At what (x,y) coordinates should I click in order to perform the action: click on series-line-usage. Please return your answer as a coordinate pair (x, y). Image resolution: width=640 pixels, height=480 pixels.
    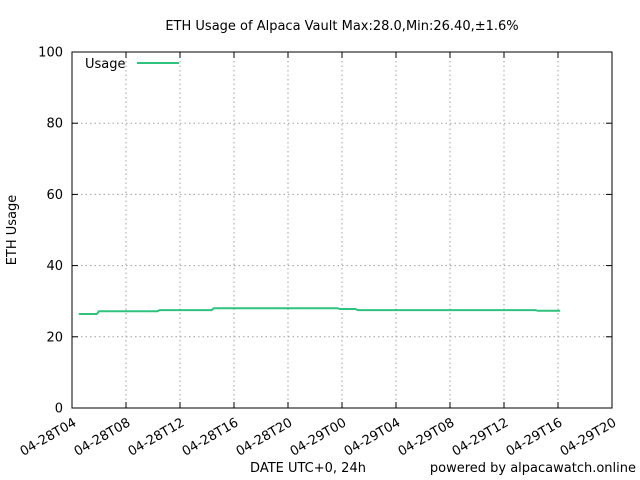
    Looking at the image, I should click on (319, 311).